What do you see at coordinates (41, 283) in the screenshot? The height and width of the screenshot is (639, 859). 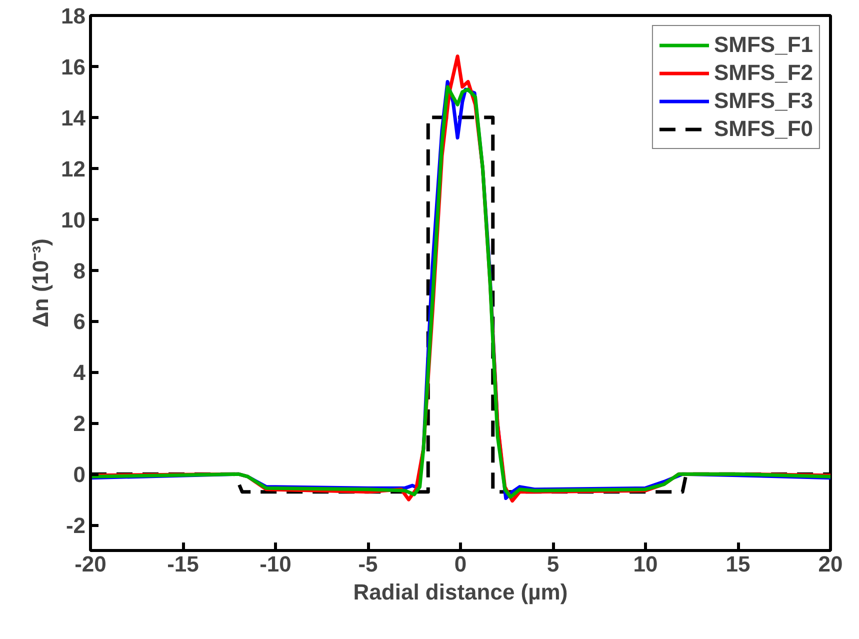 I see `y-axis-title: Δn (10⁻³)` at bounding box center [41, 283].